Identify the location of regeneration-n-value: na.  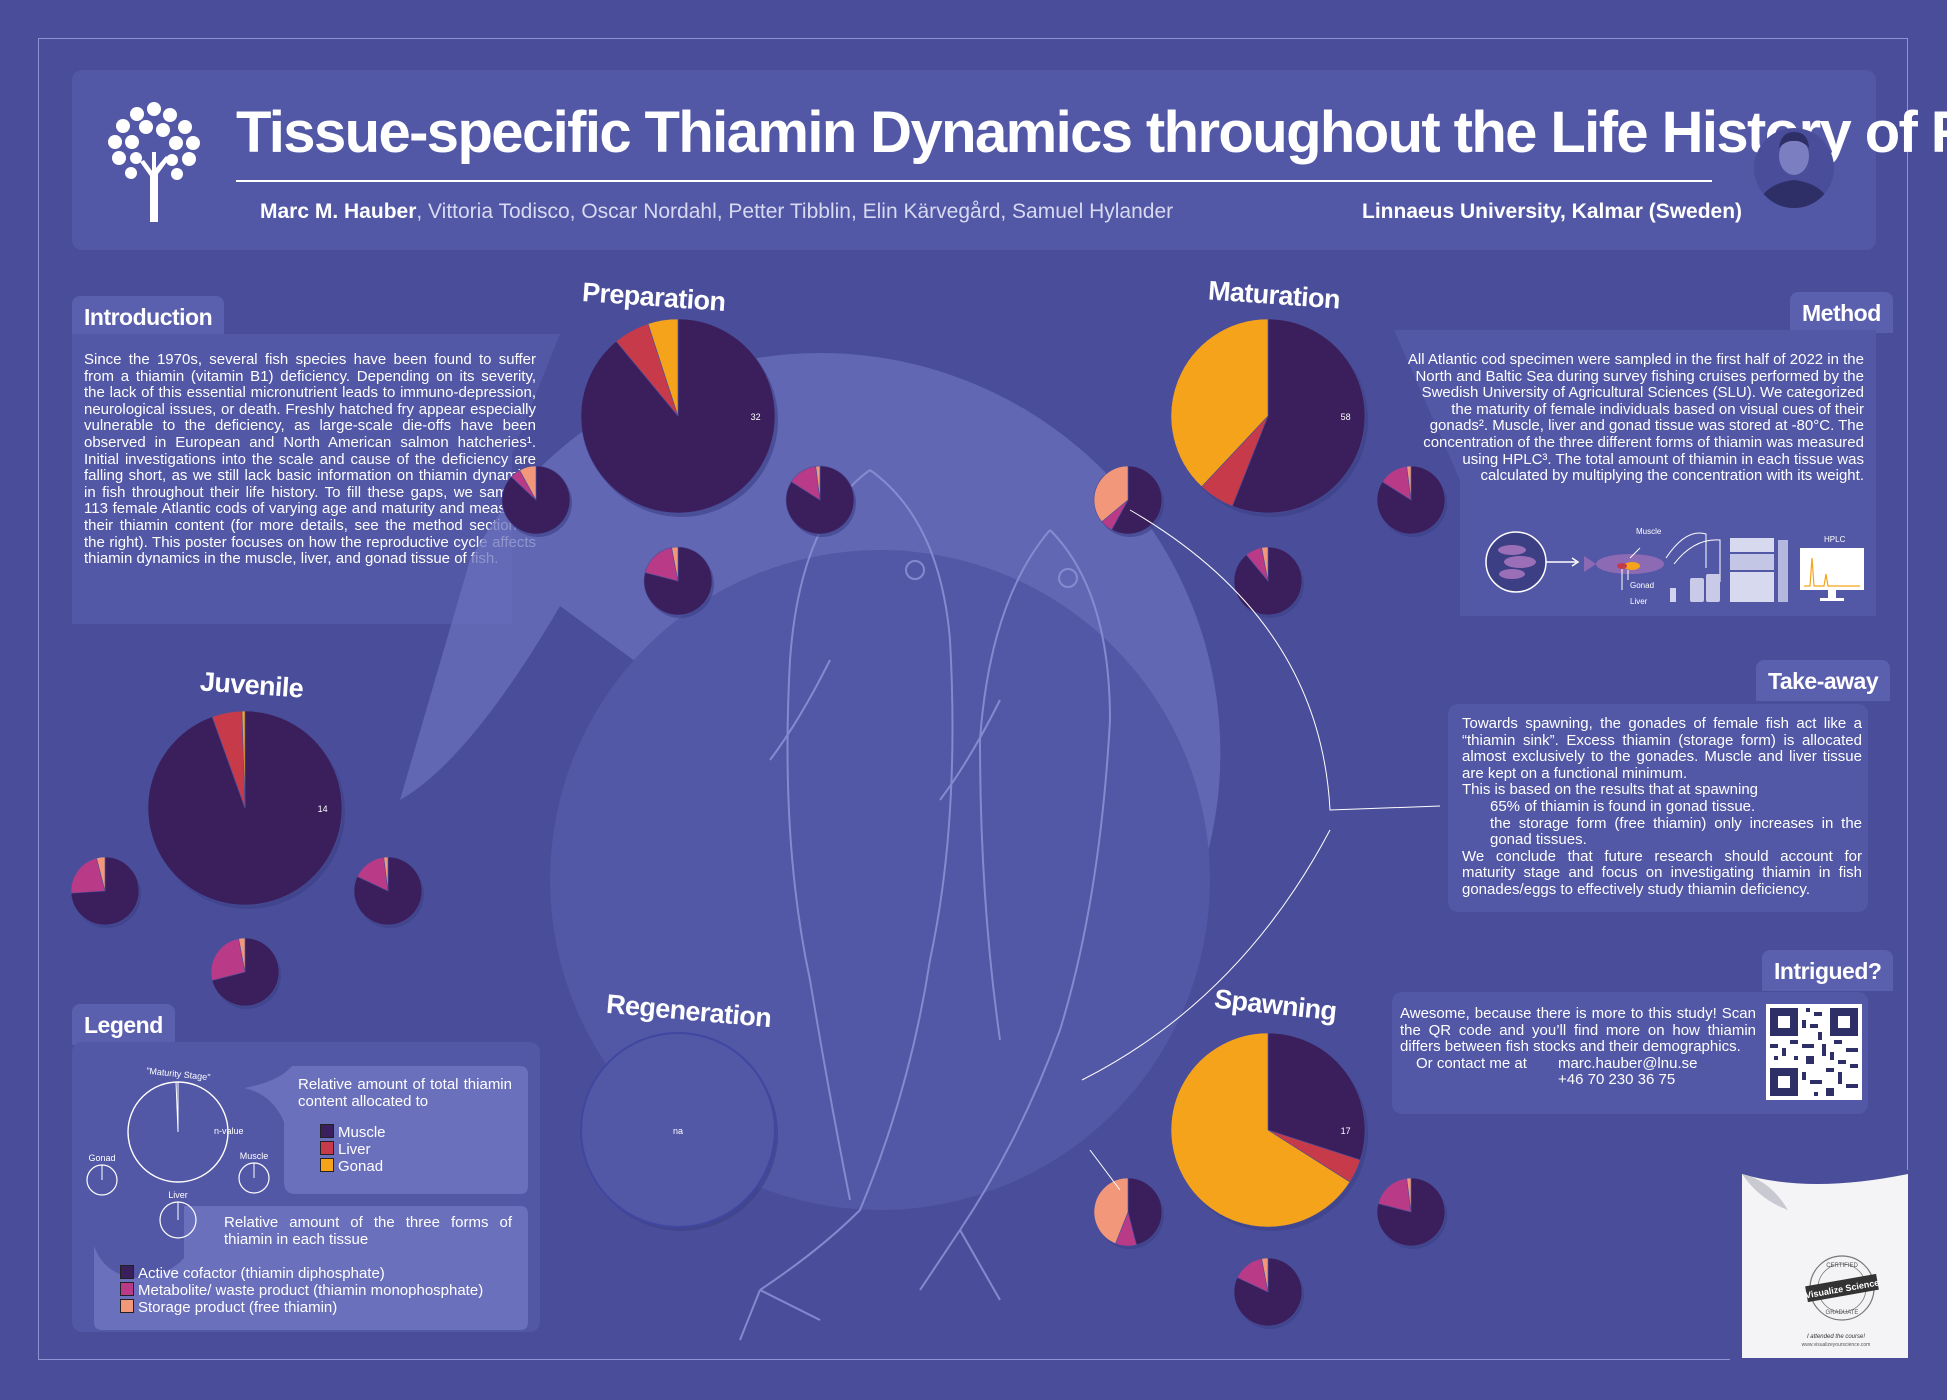
(678, 1131).